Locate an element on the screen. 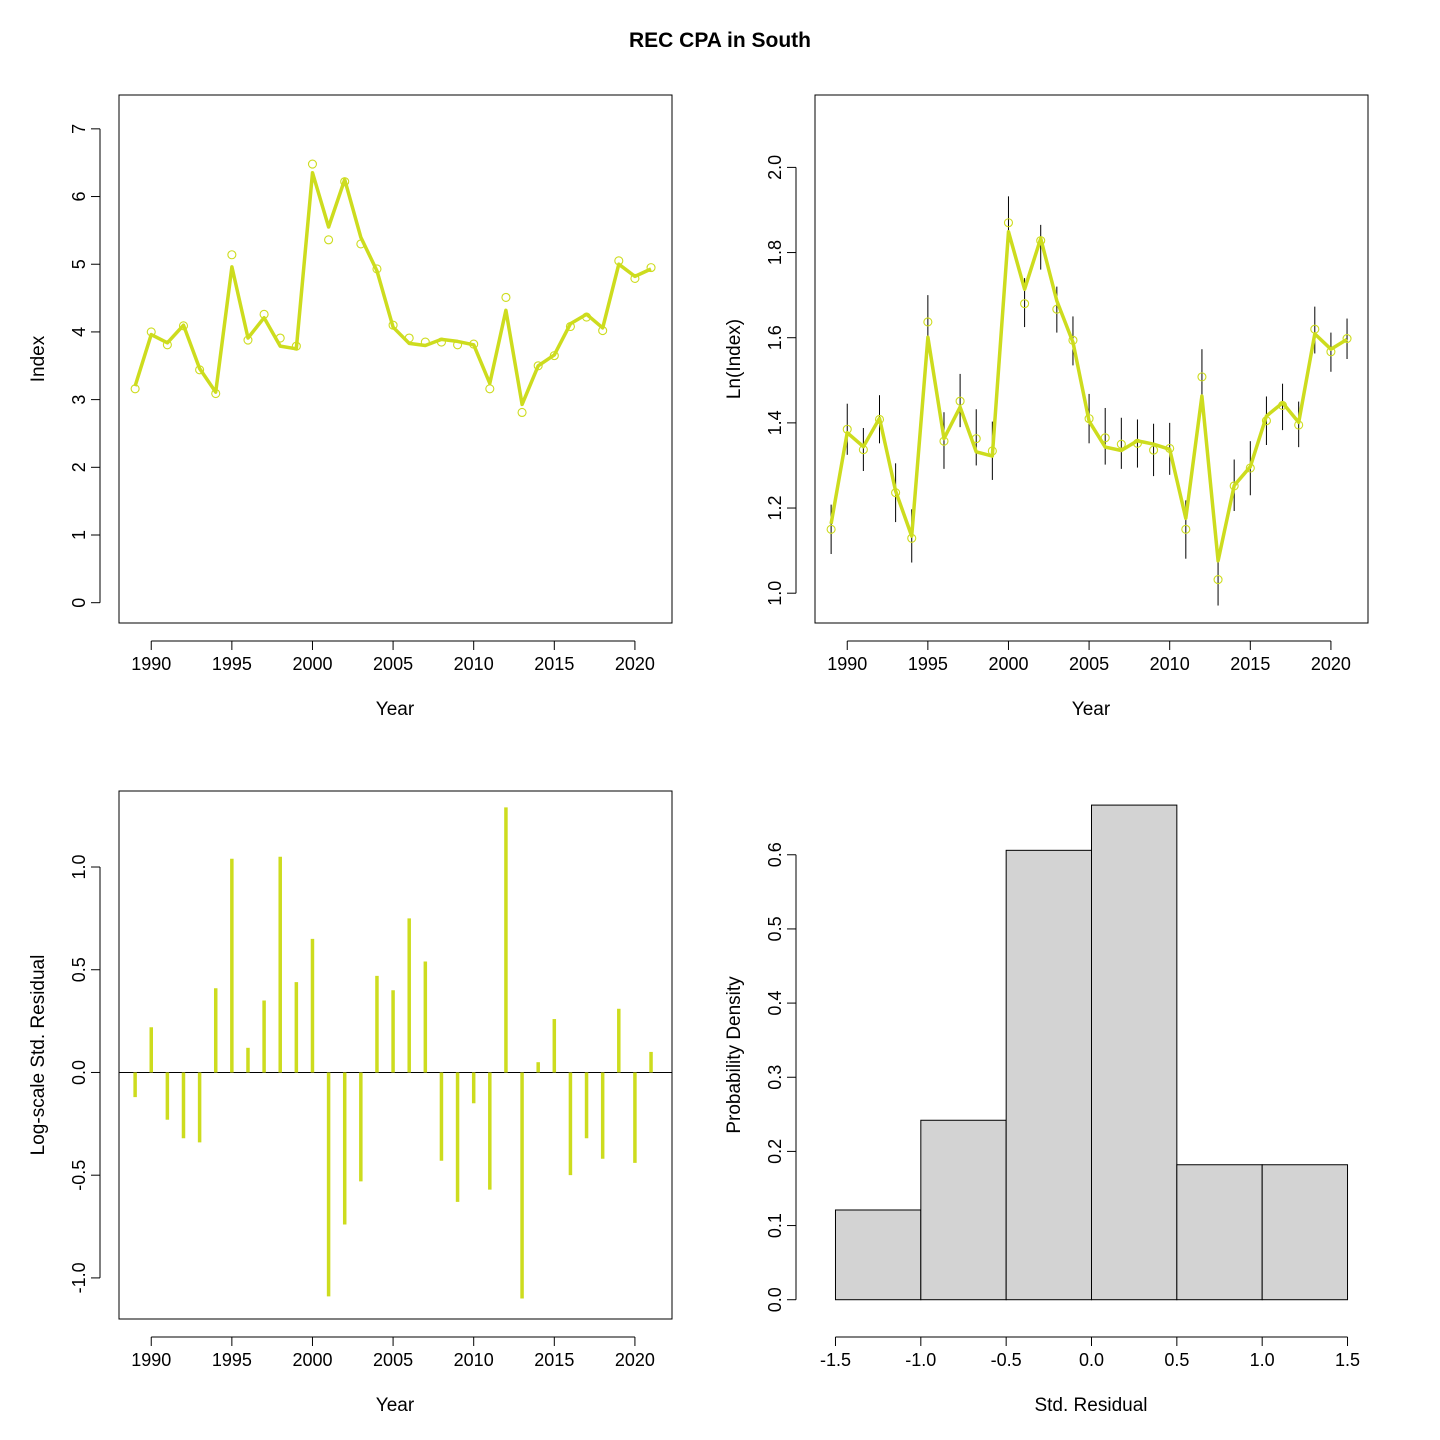 This screenshot has width=1440, height=1440. x-axis-label: Std. Residual is located at coordinates (1090, 1405).